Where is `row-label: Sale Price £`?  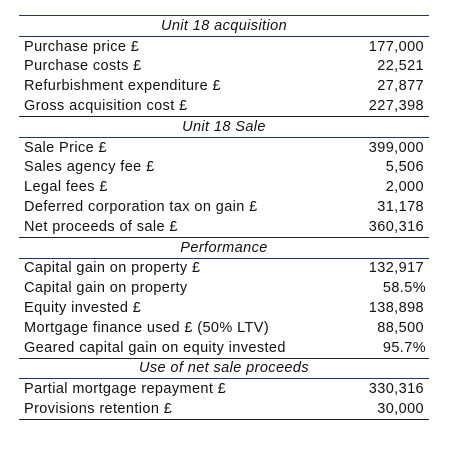 row-label: Sale Price £ is located at coordinates (65, 147).